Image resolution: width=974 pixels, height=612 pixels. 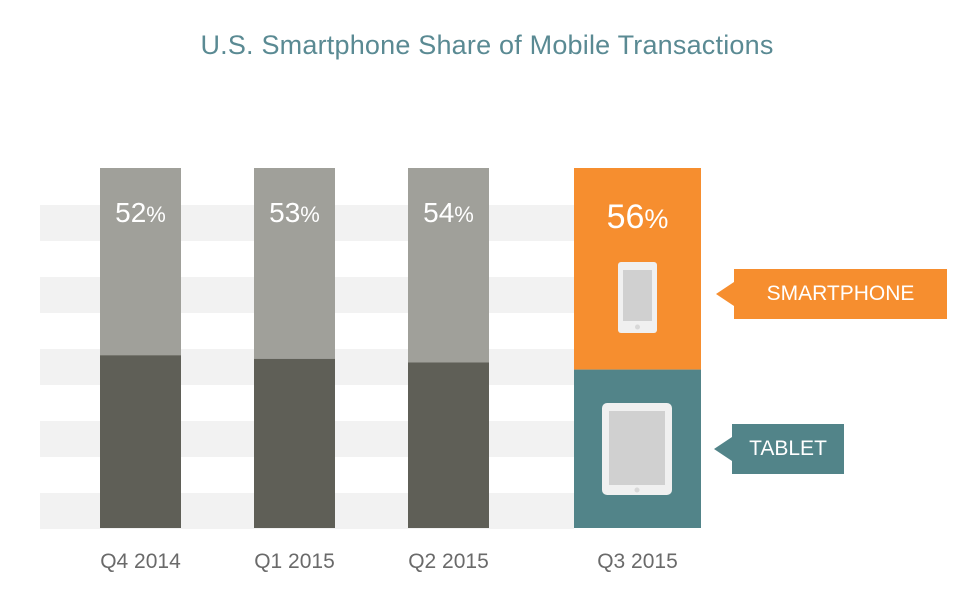 I want to click on legend-smartphone: SMARTPHONE, so click(x=831, y=294).